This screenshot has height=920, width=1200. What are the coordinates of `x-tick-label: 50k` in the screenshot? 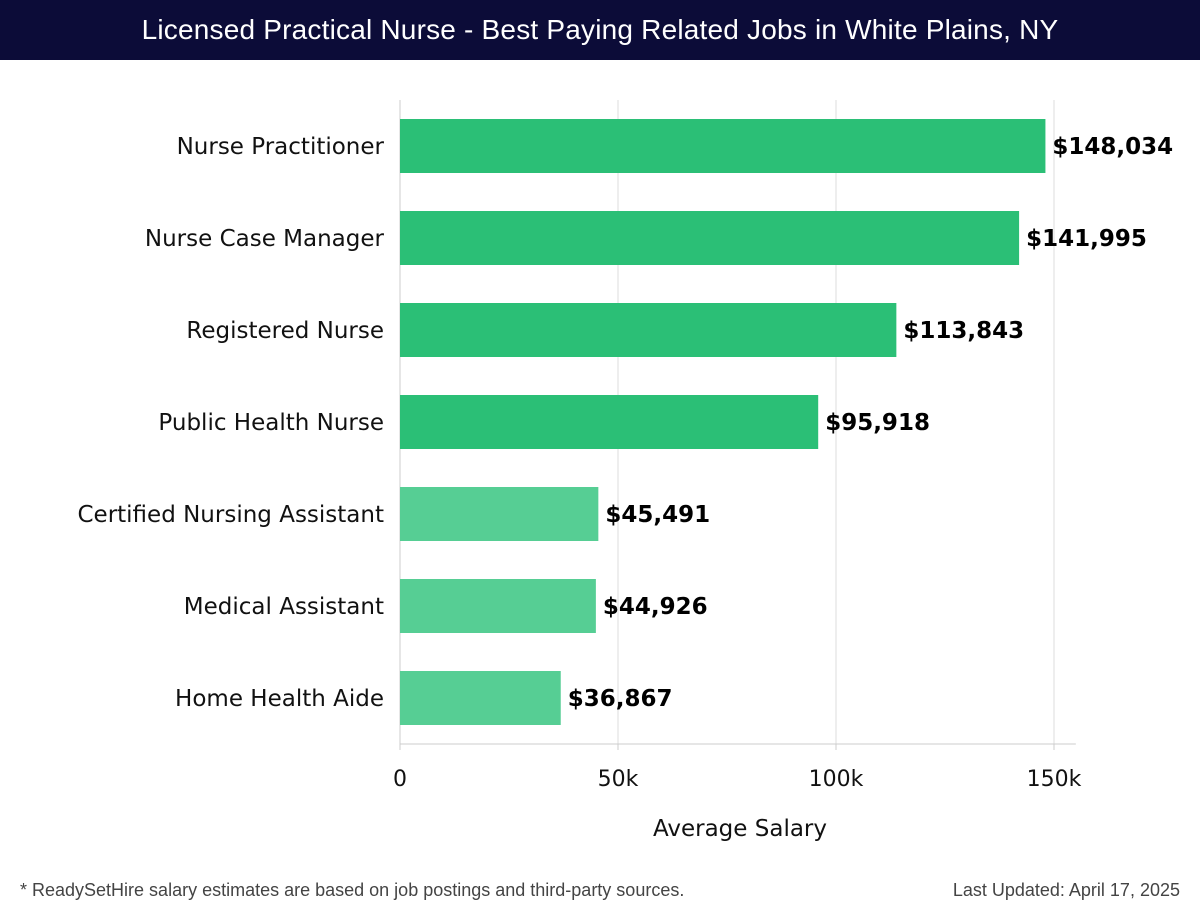 It's located at (618, 779).